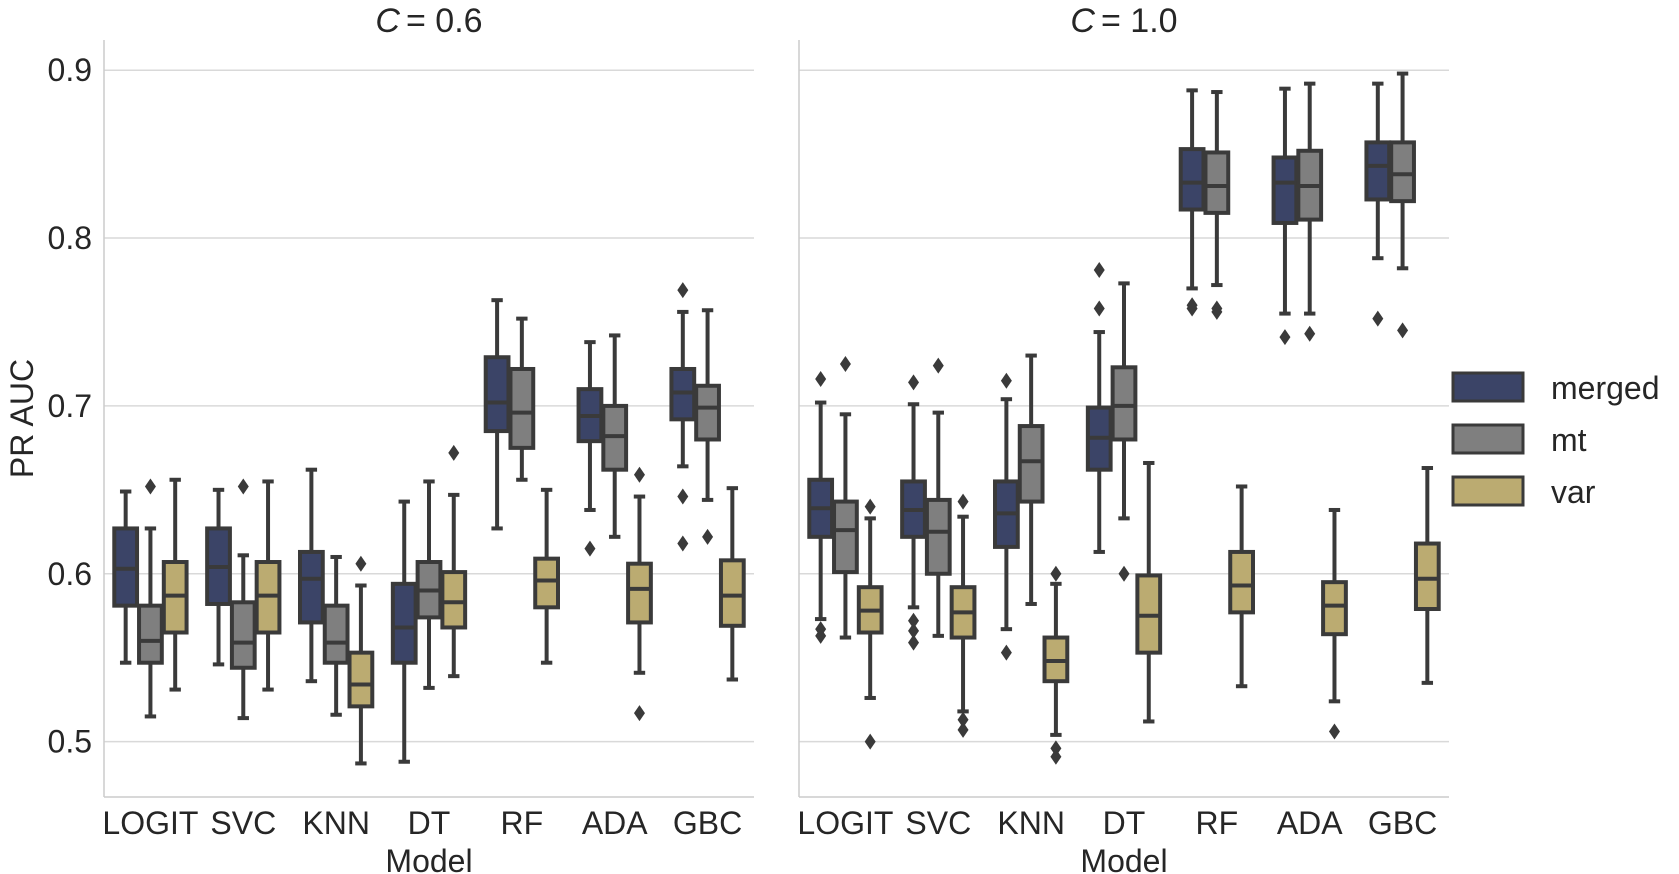  Describe the element at coordinates (1123, 21) in the screenshot. I see `panel-title: C = 1.0` at that location.